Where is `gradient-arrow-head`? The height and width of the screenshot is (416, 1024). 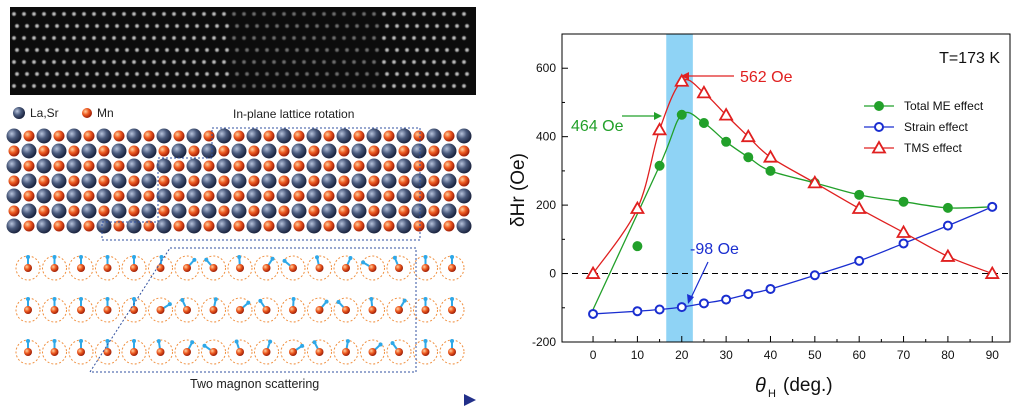
gradient-arrow-head is located at coordinates (470, 400).